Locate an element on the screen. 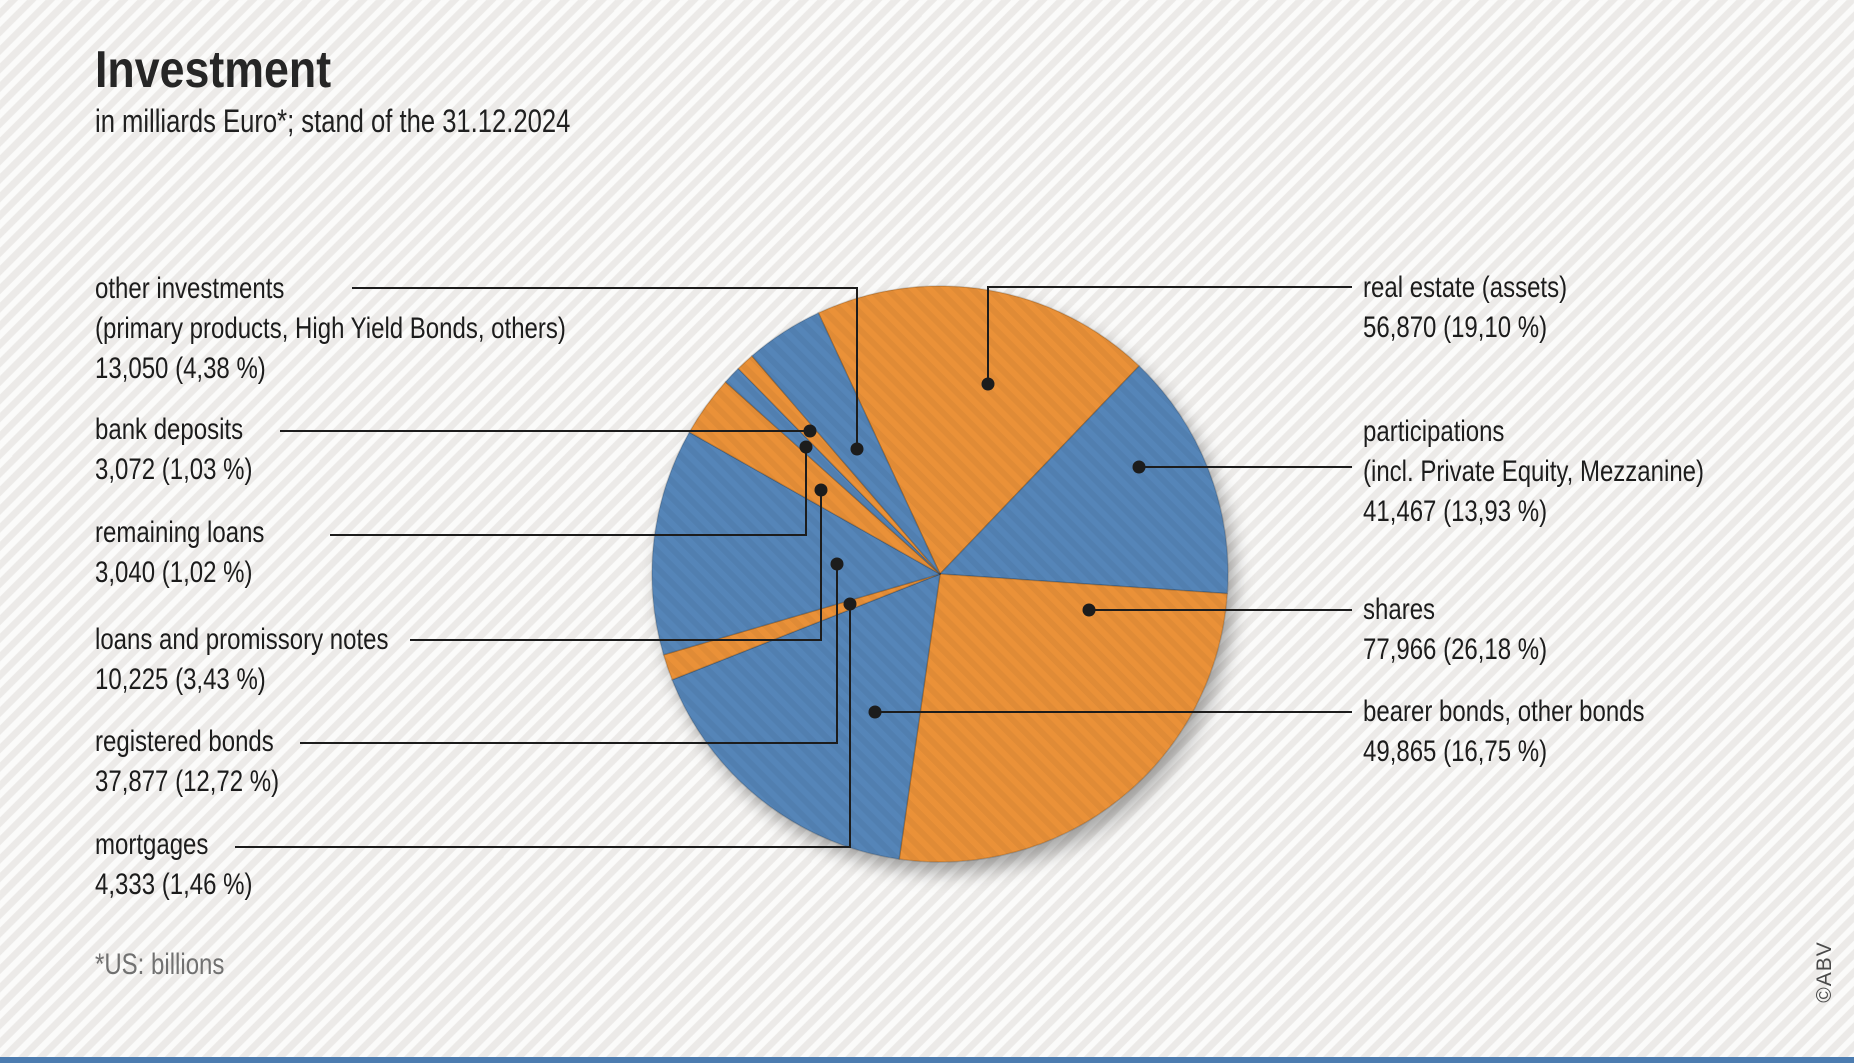  label-line-value: 3,040 (1,02 %) is located at coordinates (174, 572).